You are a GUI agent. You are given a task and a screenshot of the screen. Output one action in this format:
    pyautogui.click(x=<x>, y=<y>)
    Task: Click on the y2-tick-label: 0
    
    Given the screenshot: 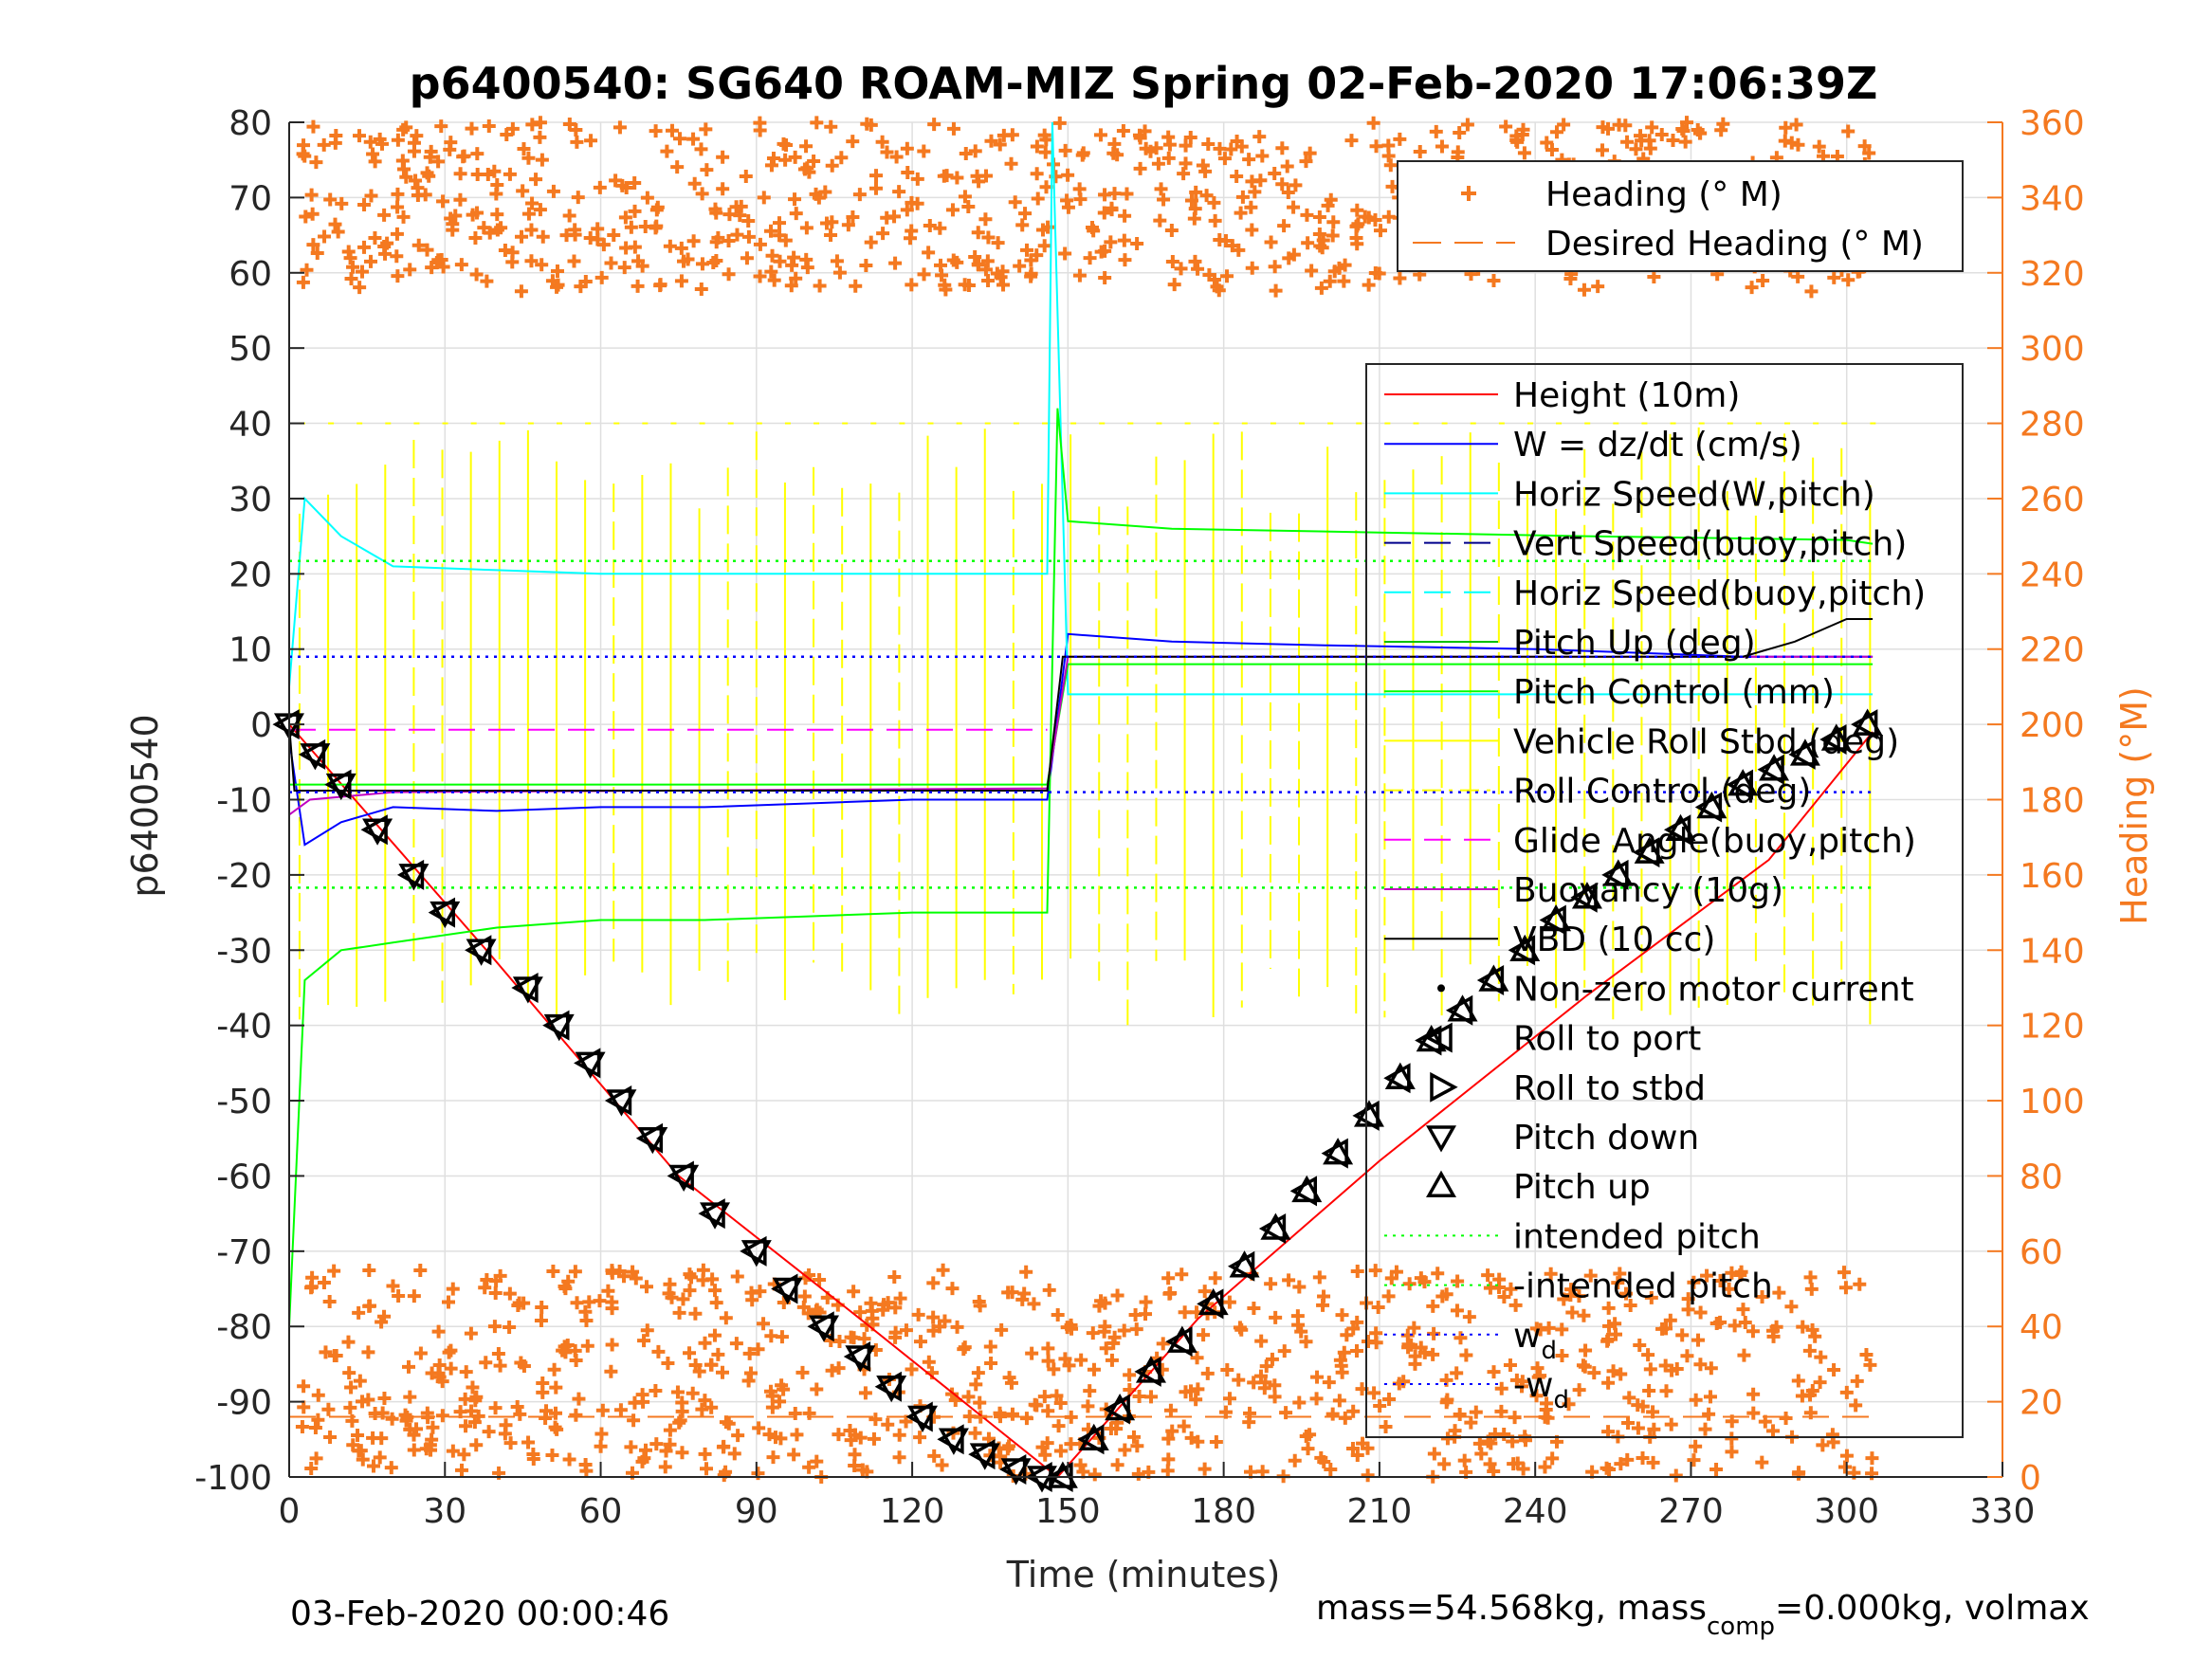 What is the action you would take?
    pyautogui.click(x=2030, y=1478)
    